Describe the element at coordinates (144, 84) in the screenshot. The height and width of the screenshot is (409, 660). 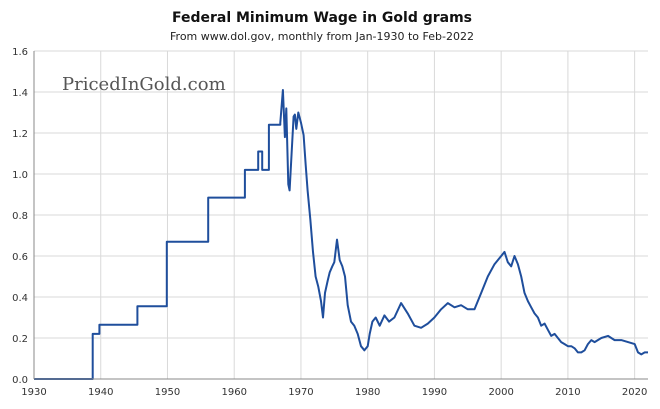
I see `watermark-logo: PricedInGold.com` at that location.